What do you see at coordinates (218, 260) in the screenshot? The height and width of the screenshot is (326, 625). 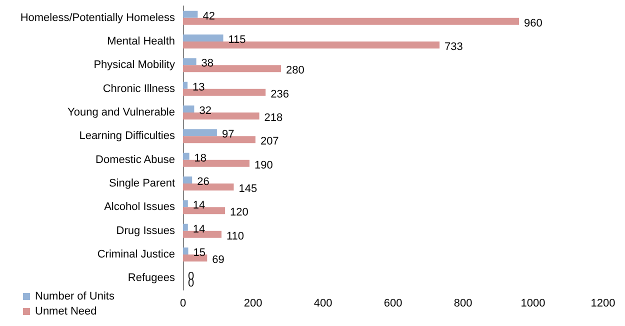 I see `data-label: 69` at bounding box center [218, 260].